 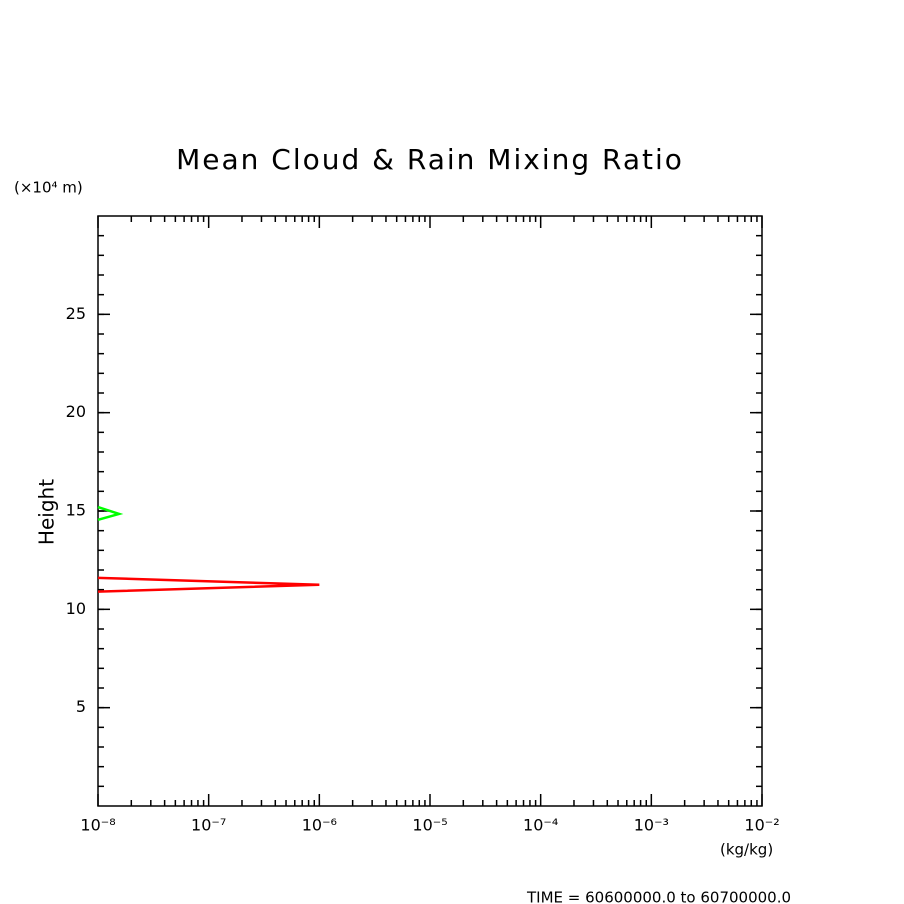 What do you see at coordinates (76, 608) in the screenshot?
I see `y-tick-label: 10` at bounding box center [76, 608].